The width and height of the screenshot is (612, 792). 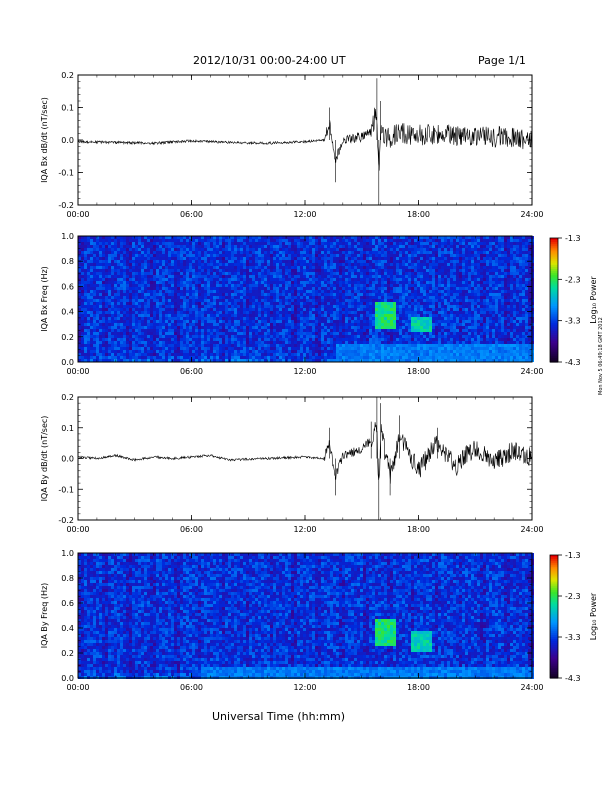 What do you see at coordinates (67, 628) in the screenshot?
I see `y-tick-label: 0.4` at bounding box center [67, 628].